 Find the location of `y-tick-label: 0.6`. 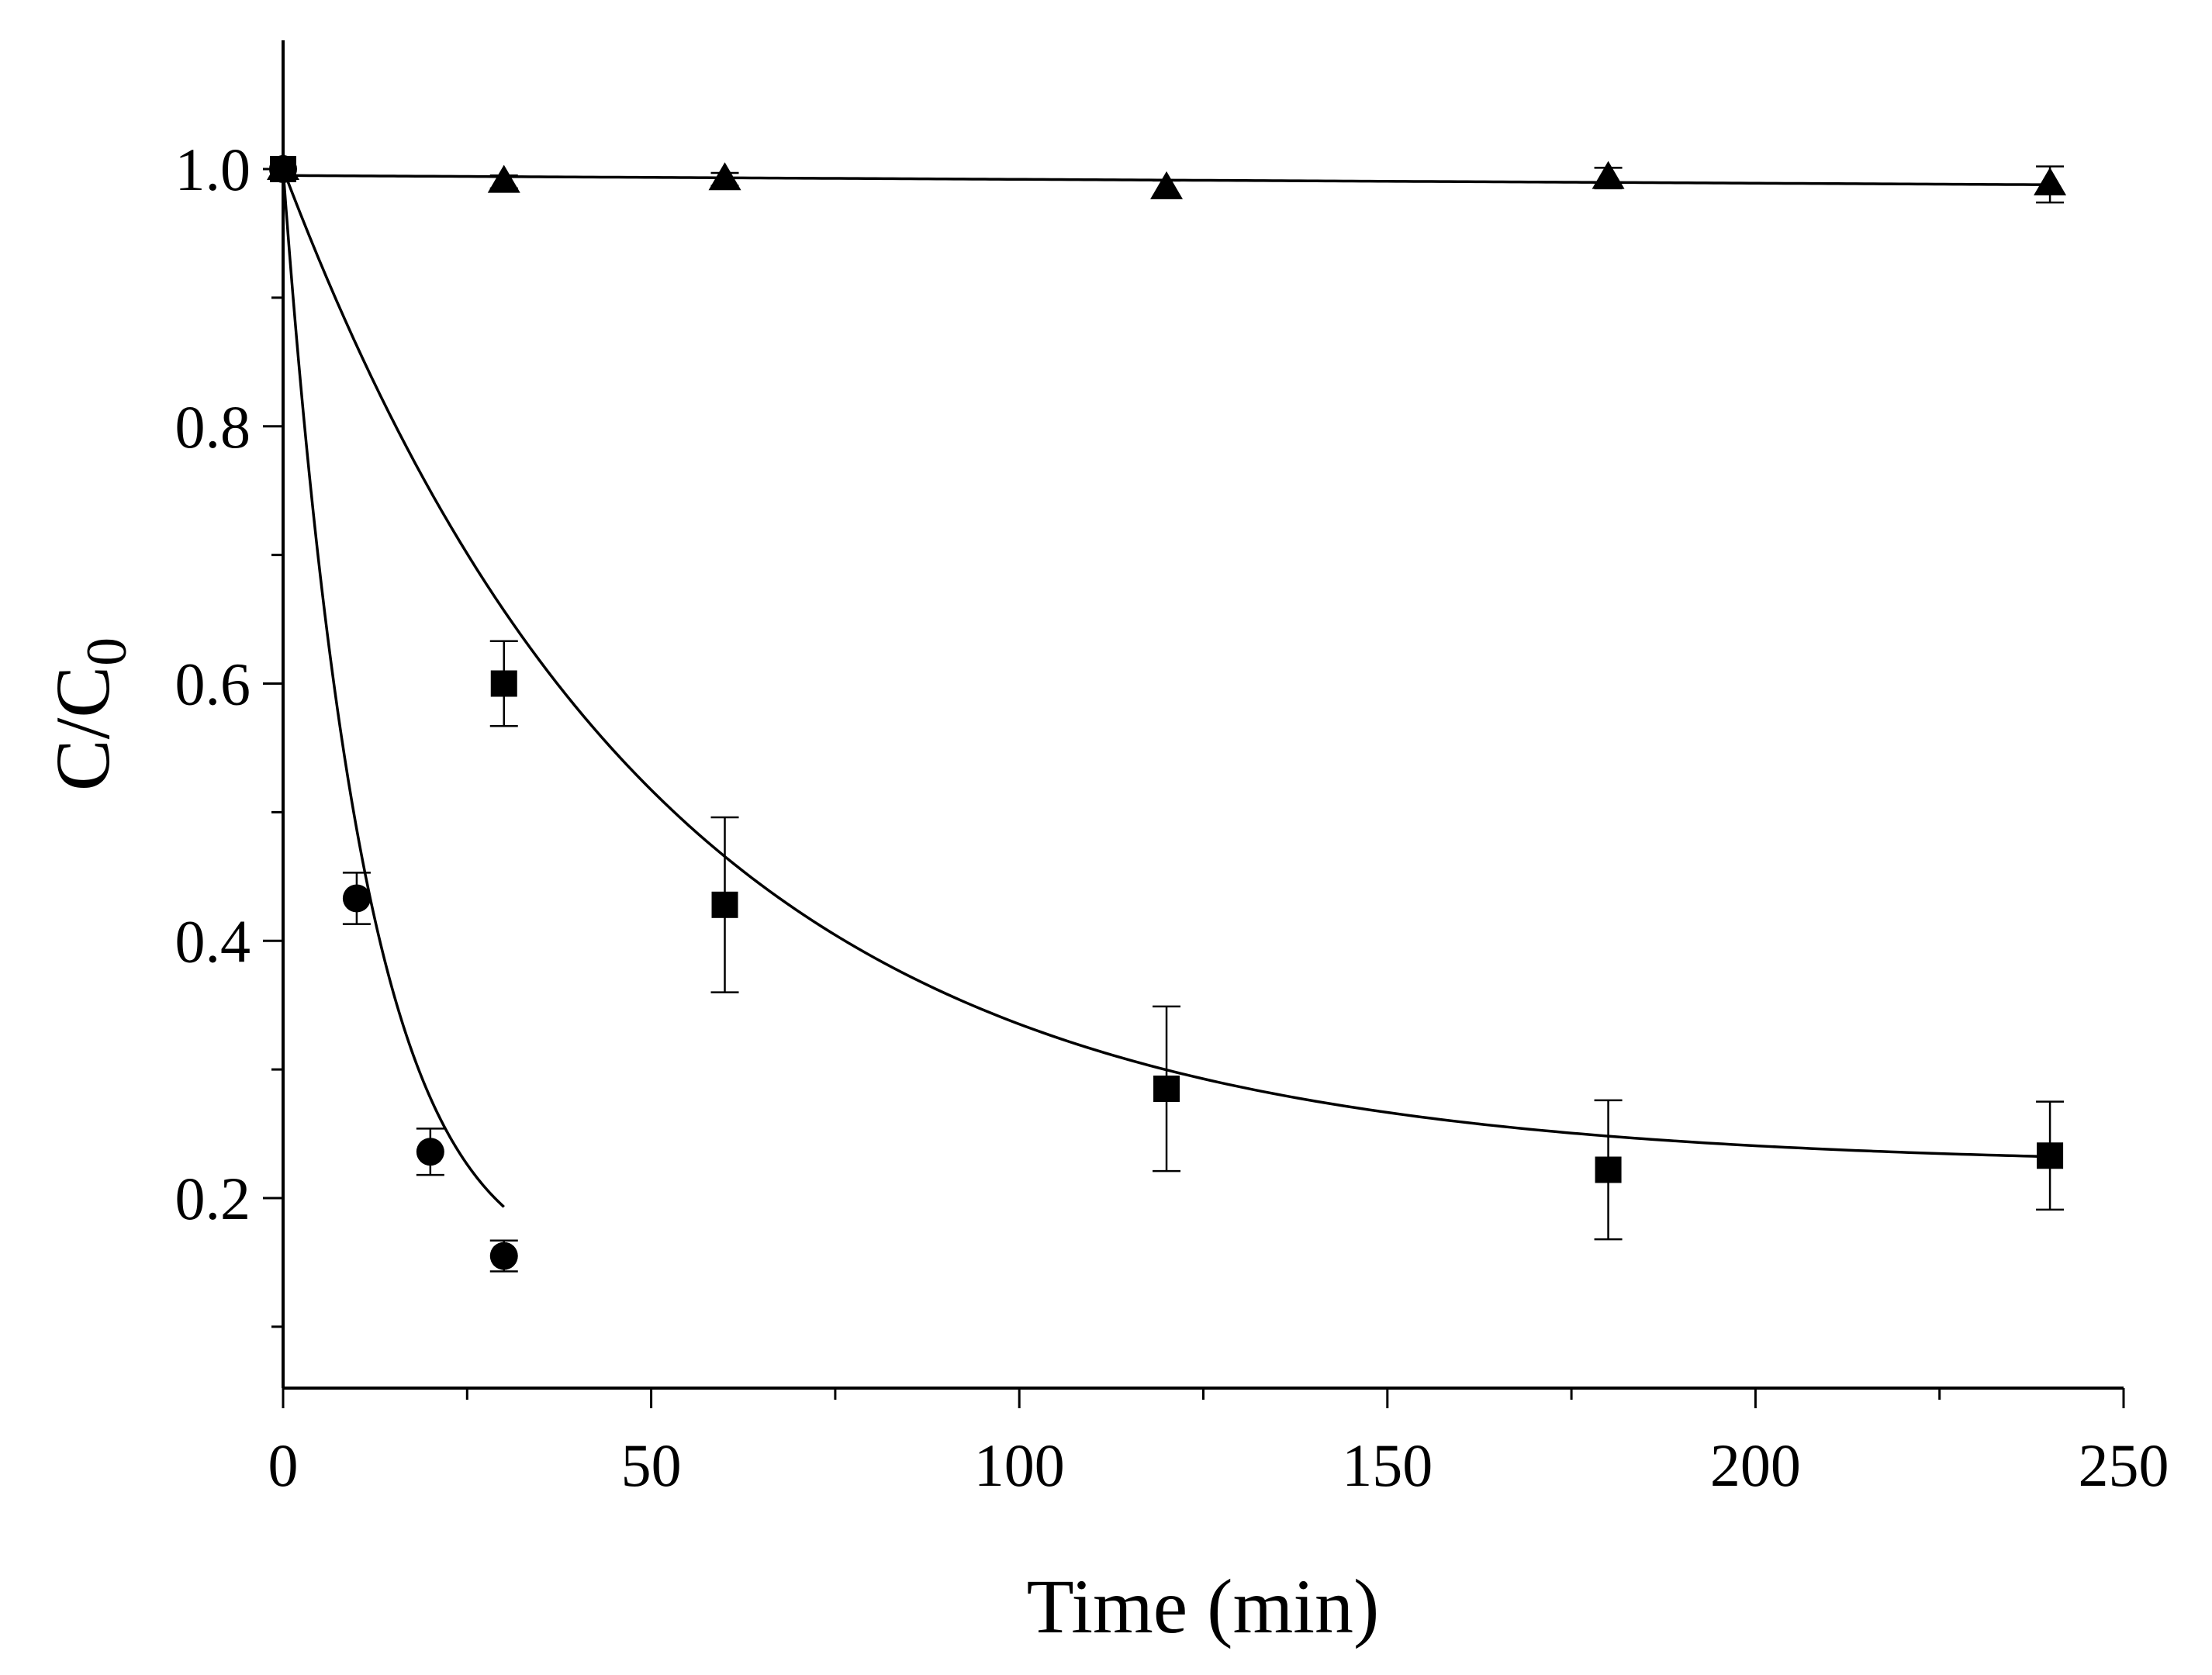

y-tick-label: 0.6 is located at coordinates (213, 684).